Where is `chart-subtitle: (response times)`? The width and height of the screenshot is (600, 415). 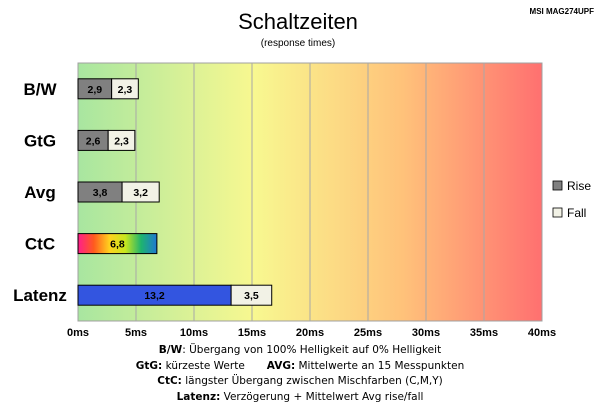 chart-subtitle: (response times) is located at coordinates (298, 43).